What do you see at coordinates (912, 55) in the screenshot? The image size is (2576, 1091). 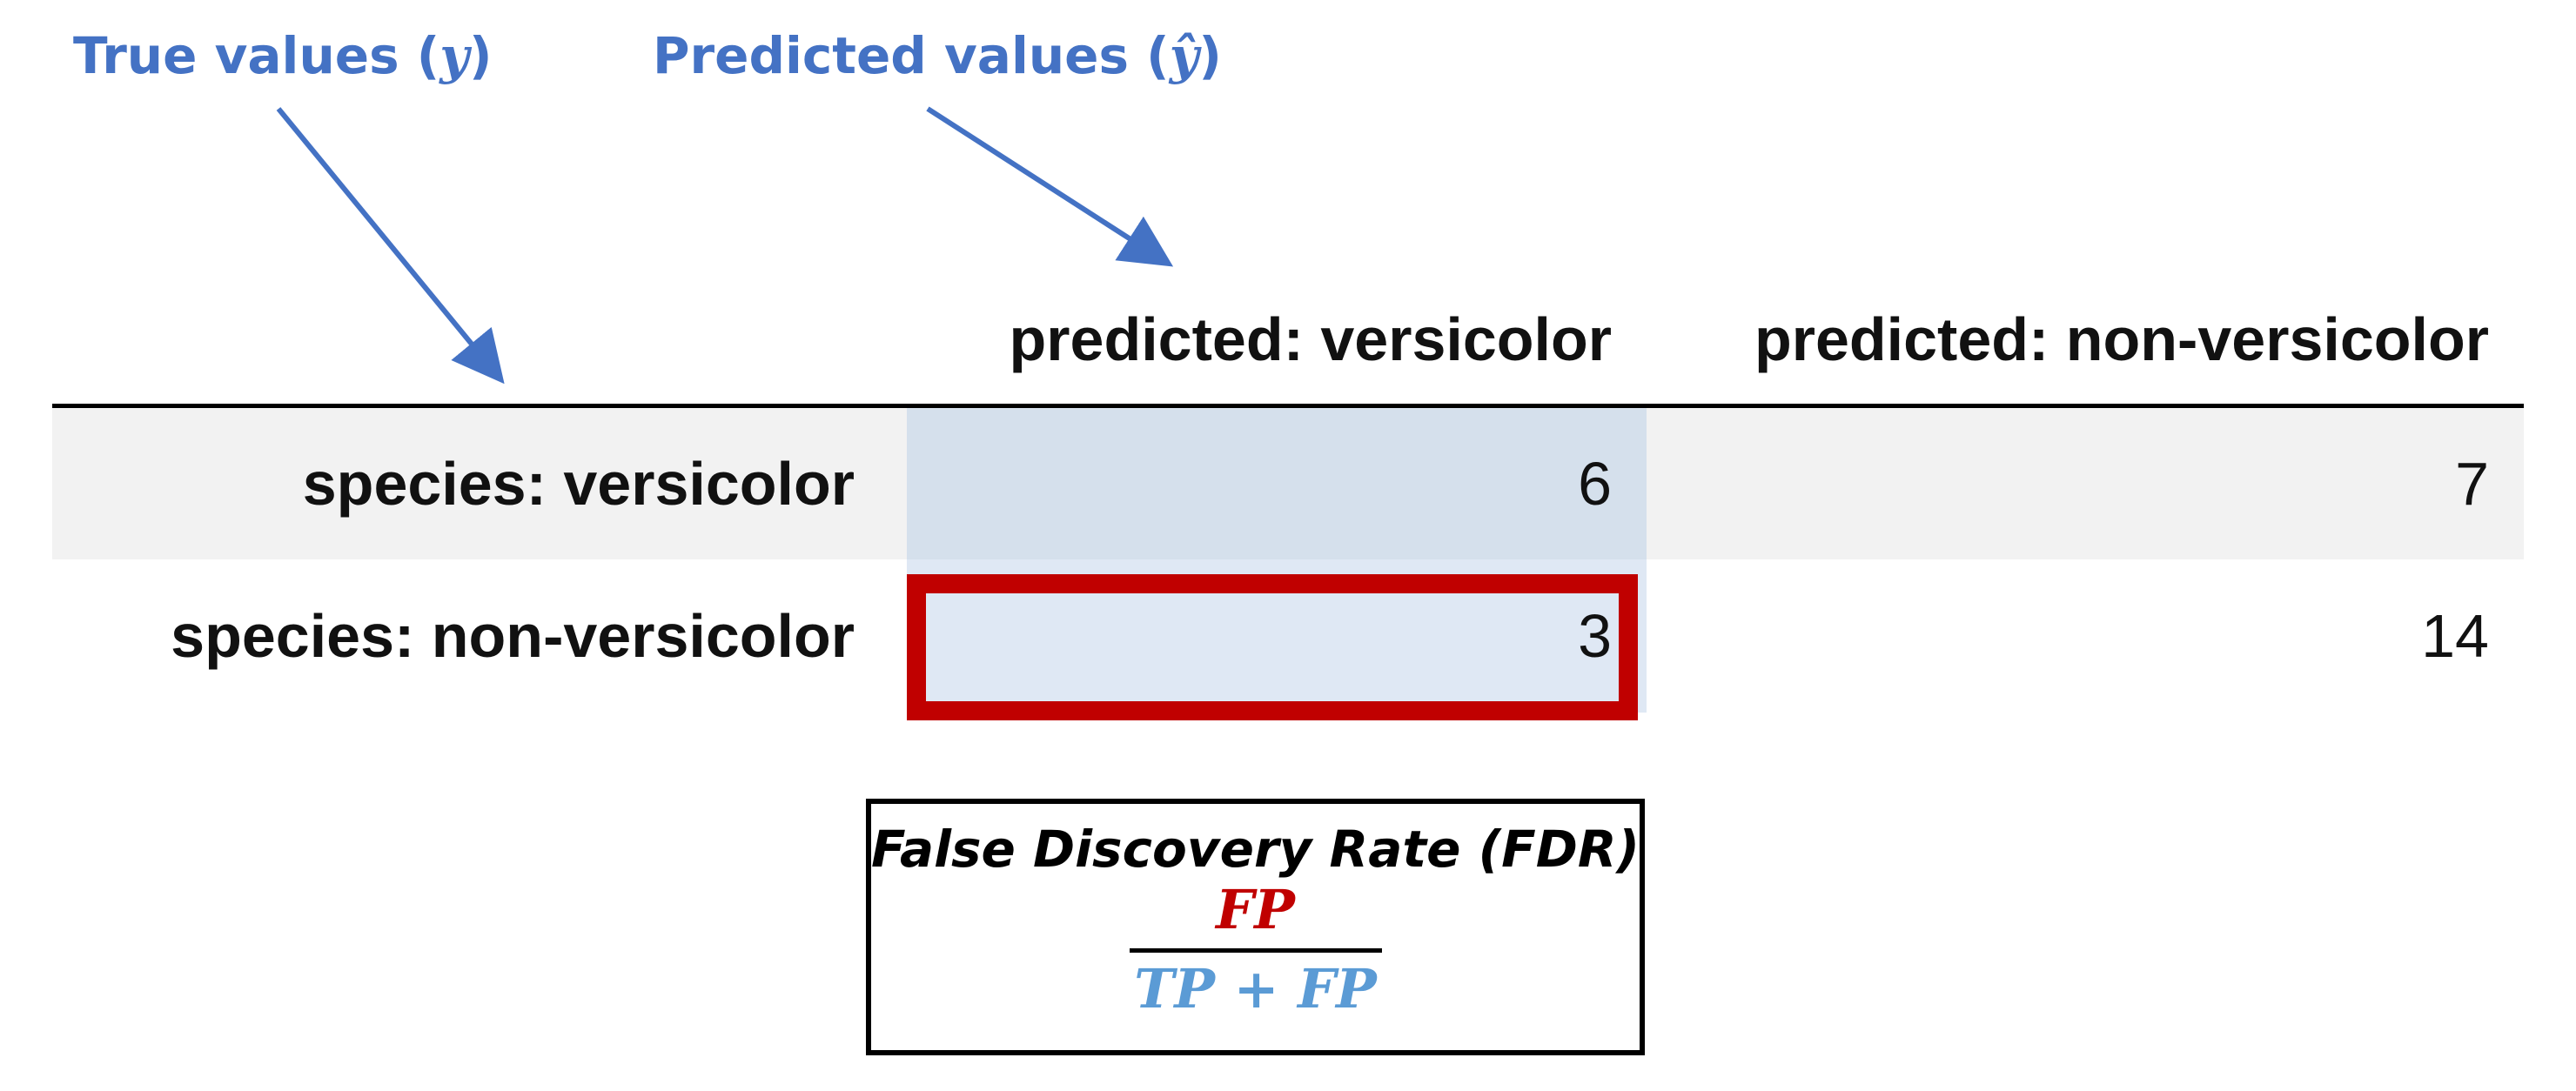 I see `predicted-values-text: Predicted values (` at bounding box center [912, 55].